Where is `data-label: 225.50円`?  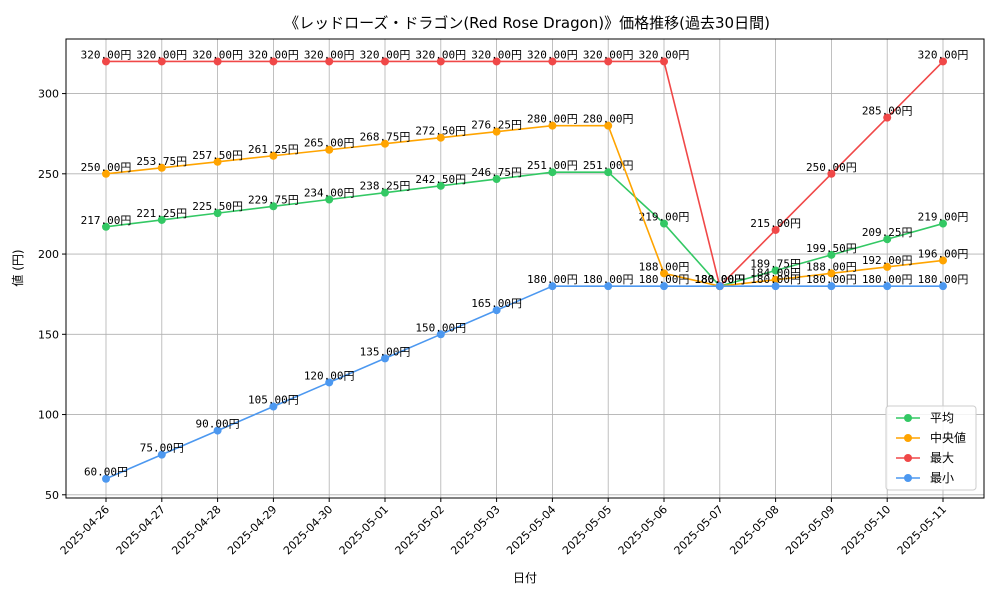 data-label: 225.50円 is located at coordinates (217, 206).